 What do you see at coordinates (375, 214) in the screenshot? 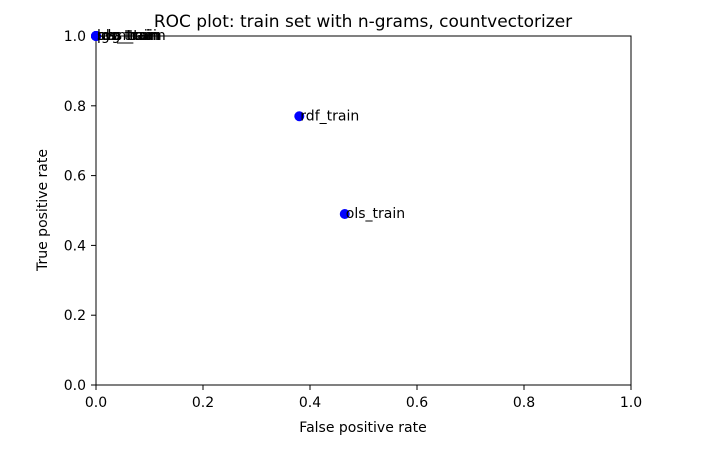
I see `point-label: ols_train` at bounding box center [375, 214].